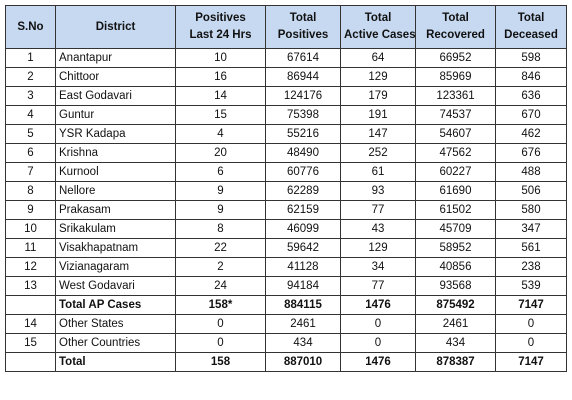 The image size is (572, 400). I want to click on table-row: 14 Other States 0 2461 0 2461 0, so click(286, 324).